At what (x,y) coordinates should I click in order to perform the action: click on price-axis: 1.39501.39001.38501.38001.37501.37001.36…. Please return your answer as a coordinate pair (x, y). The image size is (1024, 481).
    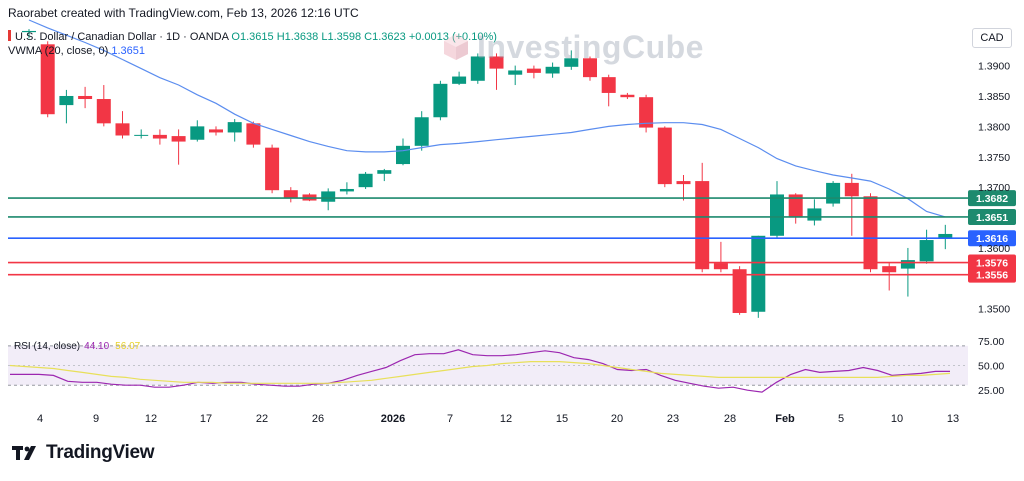
    Looking at the image, I should click on (994, 173).